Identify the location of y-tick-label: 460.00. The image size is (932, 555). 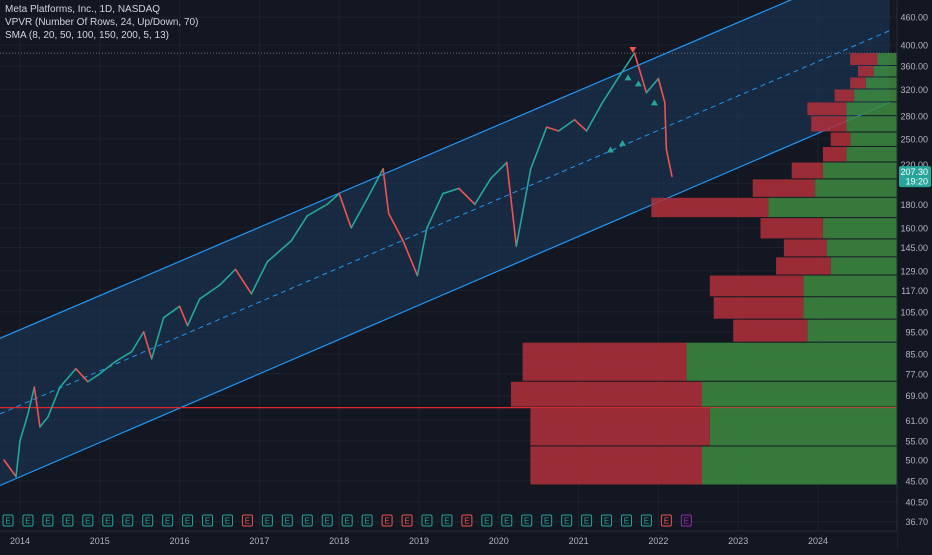
(914, 18).